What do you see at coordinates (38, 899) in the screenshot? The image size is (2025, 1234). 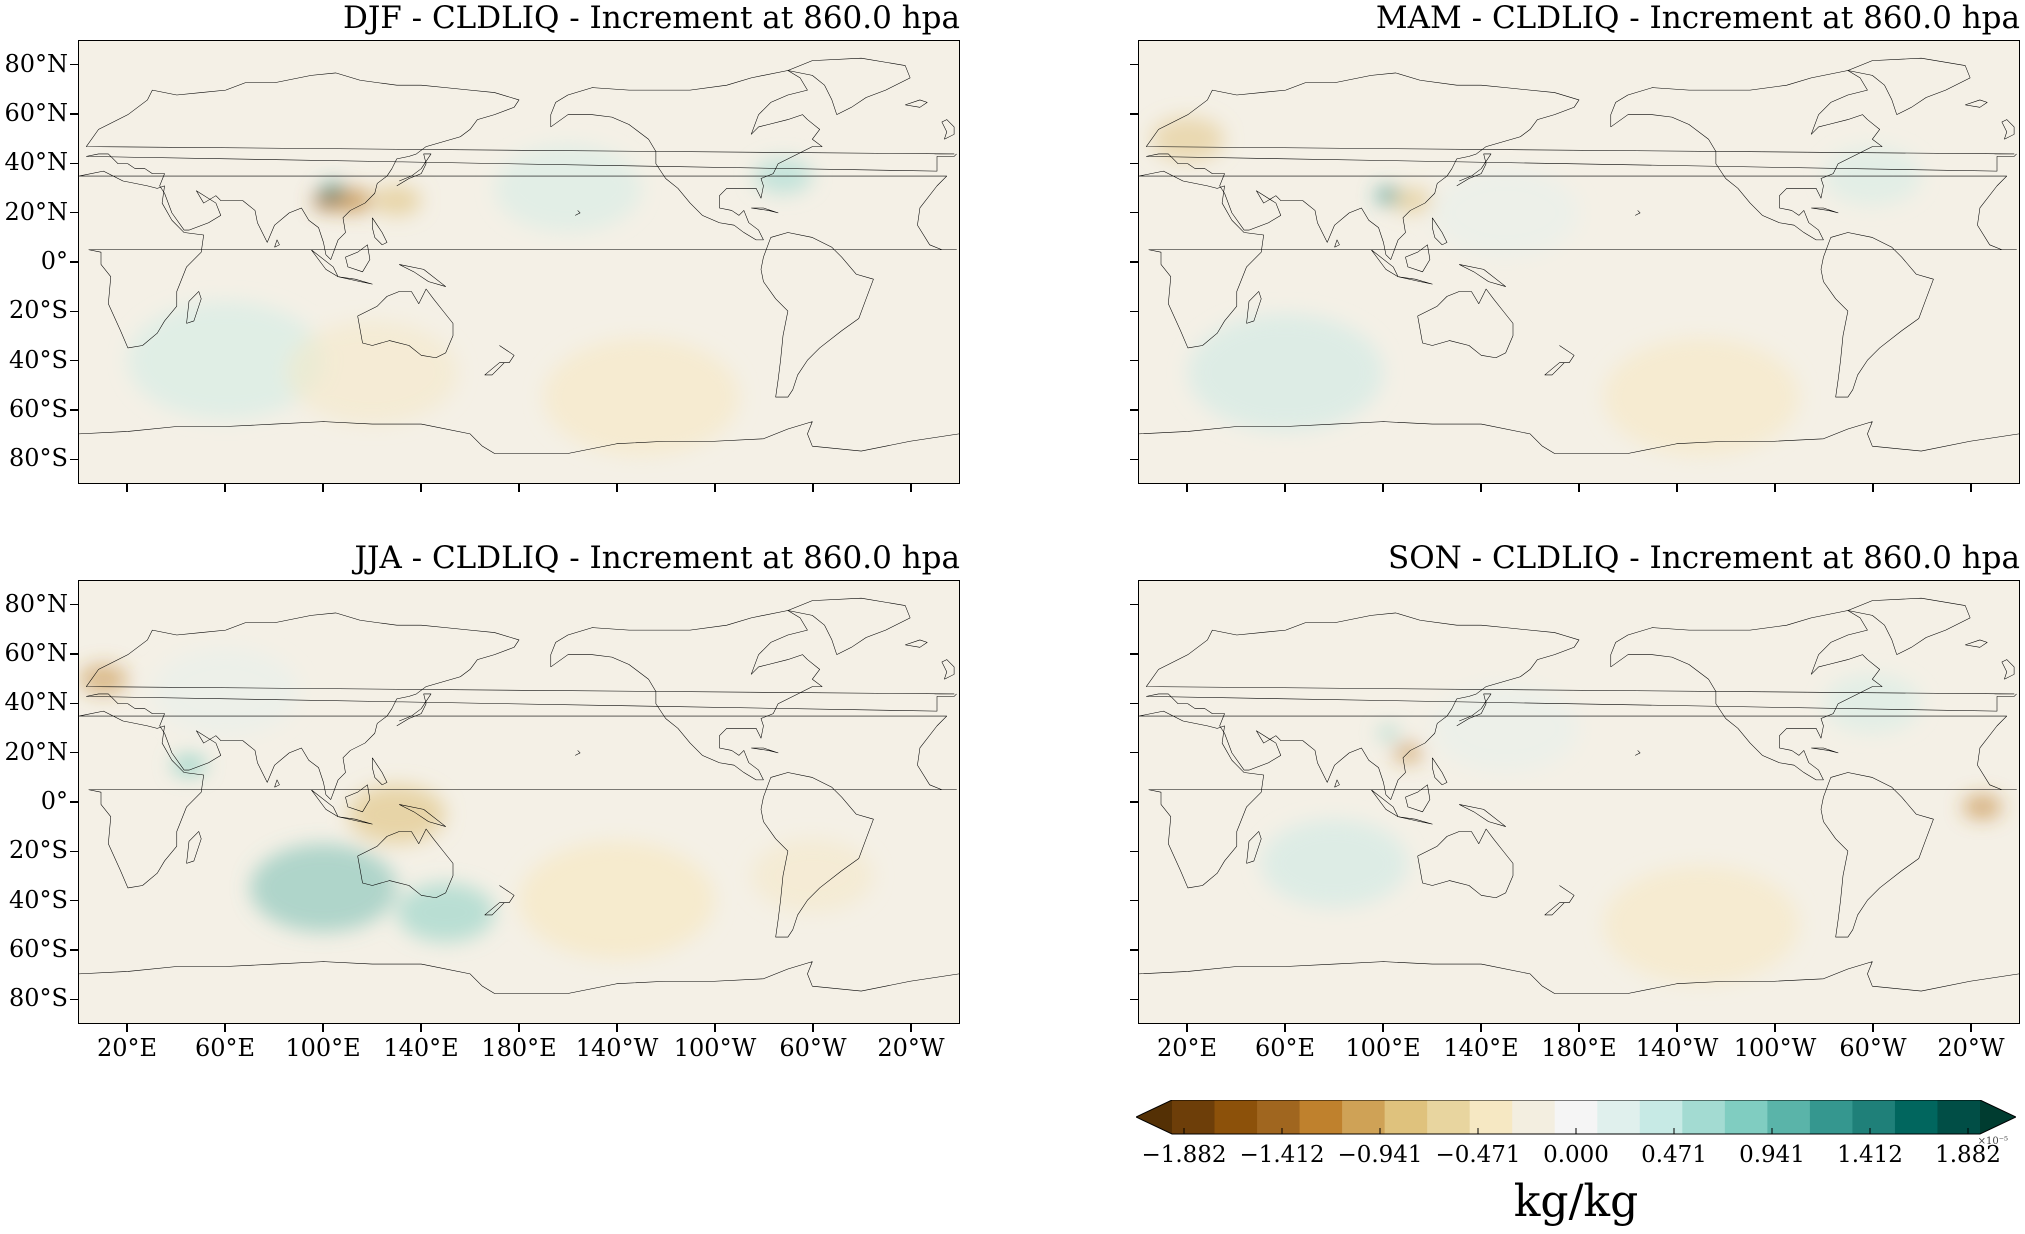 I see `lat-label: 40°S` at bounding box center [38, 899].